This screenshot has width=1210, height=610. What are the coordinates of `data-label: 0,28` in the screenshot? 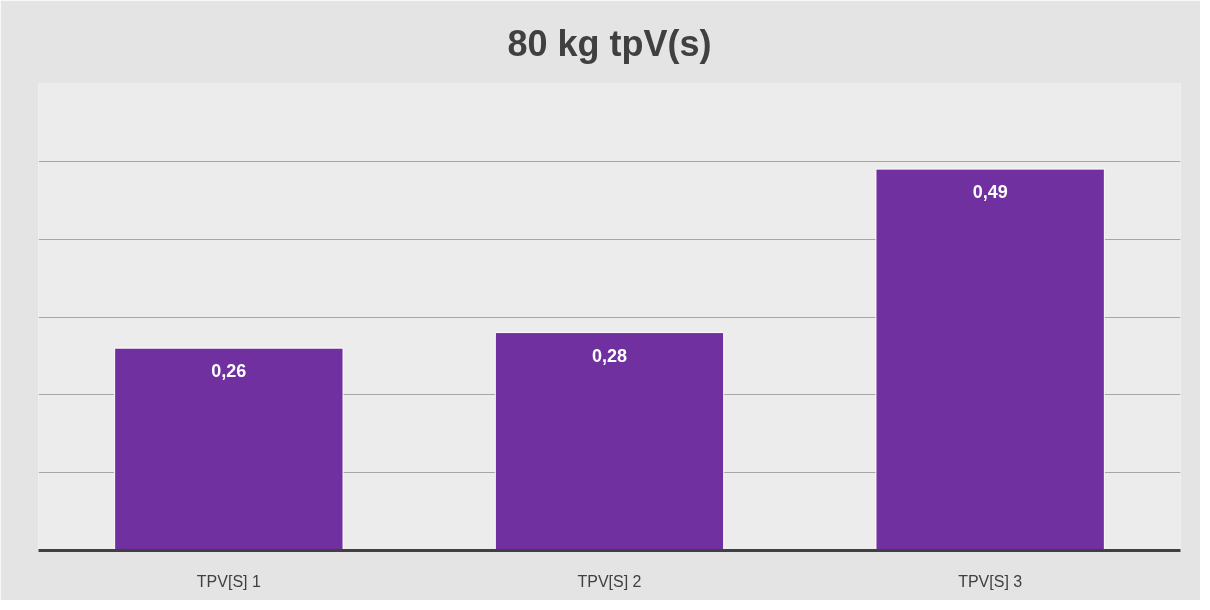 It's located at (609, 355).